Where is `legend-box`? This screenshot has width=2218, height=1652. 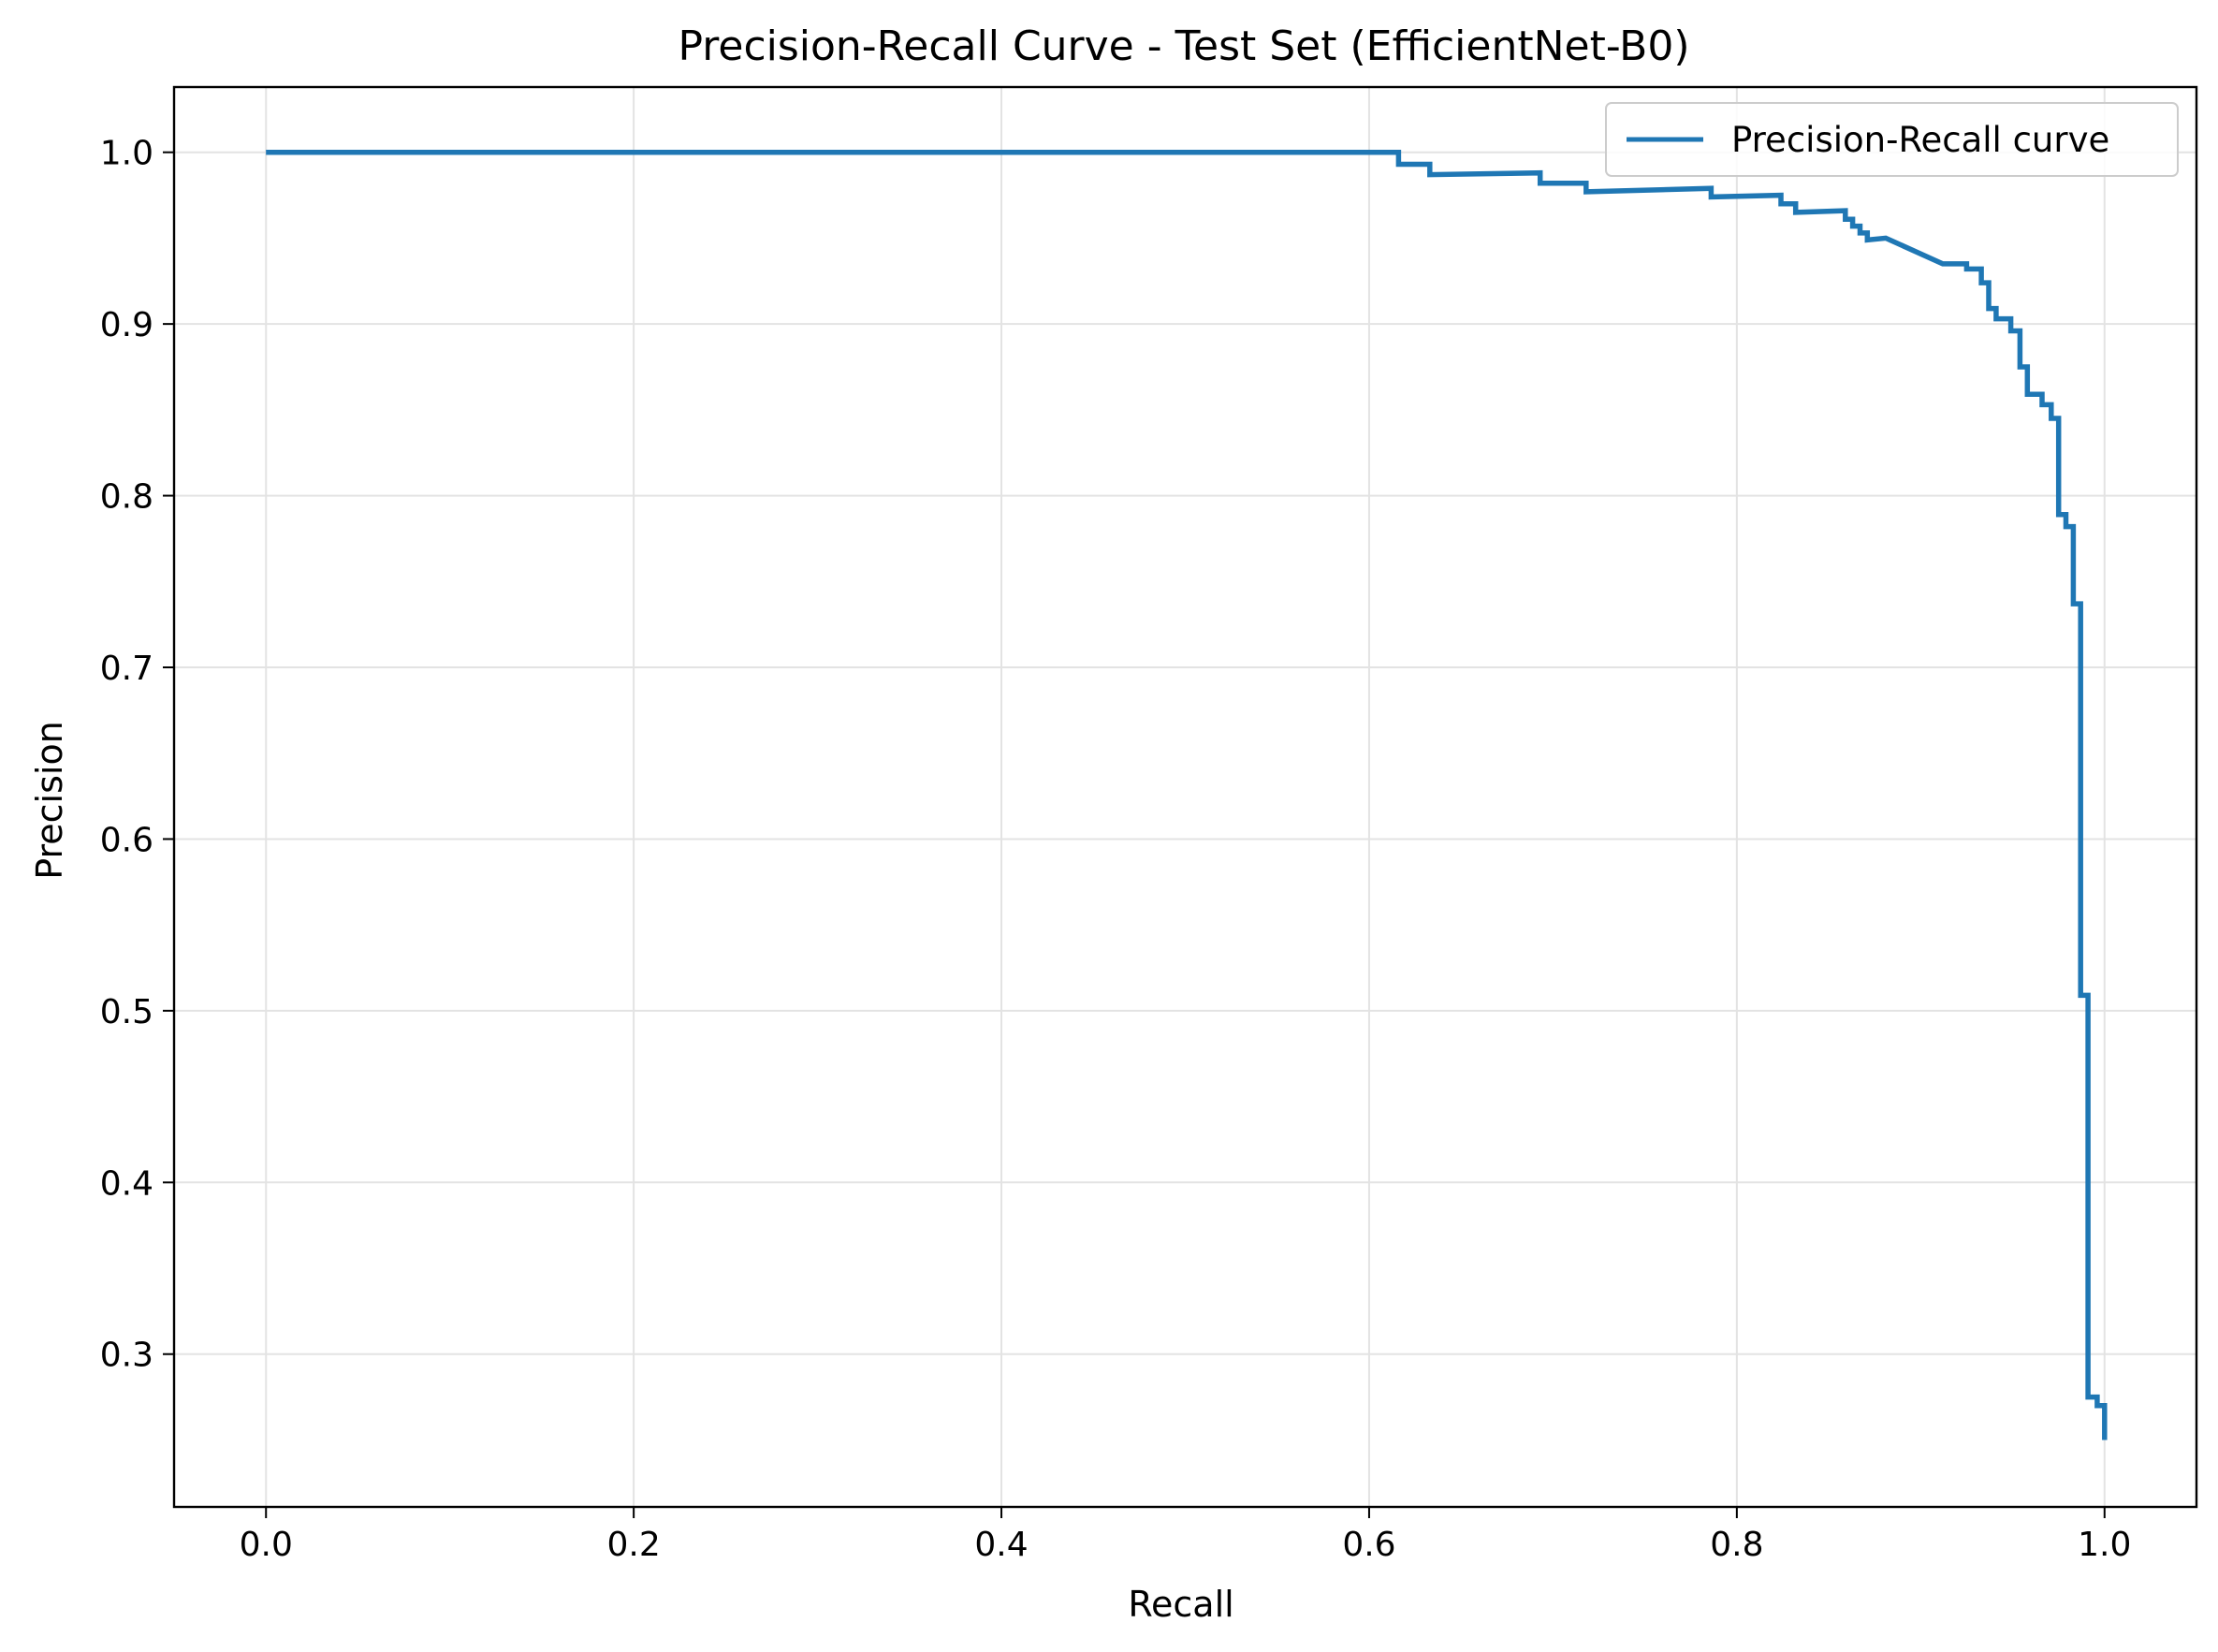 legend-box is located at coordinates (1892, 139).